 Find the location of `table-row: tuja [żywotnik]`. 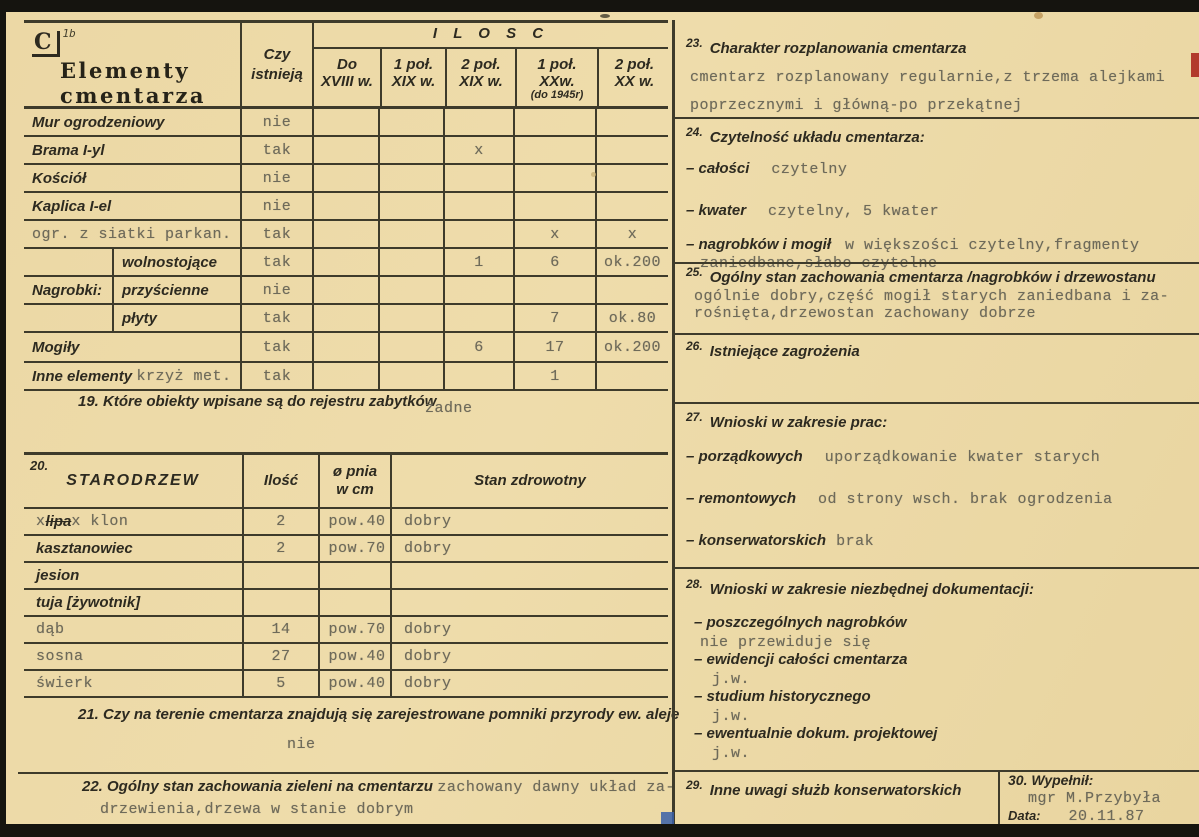

table-row: tuja [żywotnik] is located at coordinates (346, 603).